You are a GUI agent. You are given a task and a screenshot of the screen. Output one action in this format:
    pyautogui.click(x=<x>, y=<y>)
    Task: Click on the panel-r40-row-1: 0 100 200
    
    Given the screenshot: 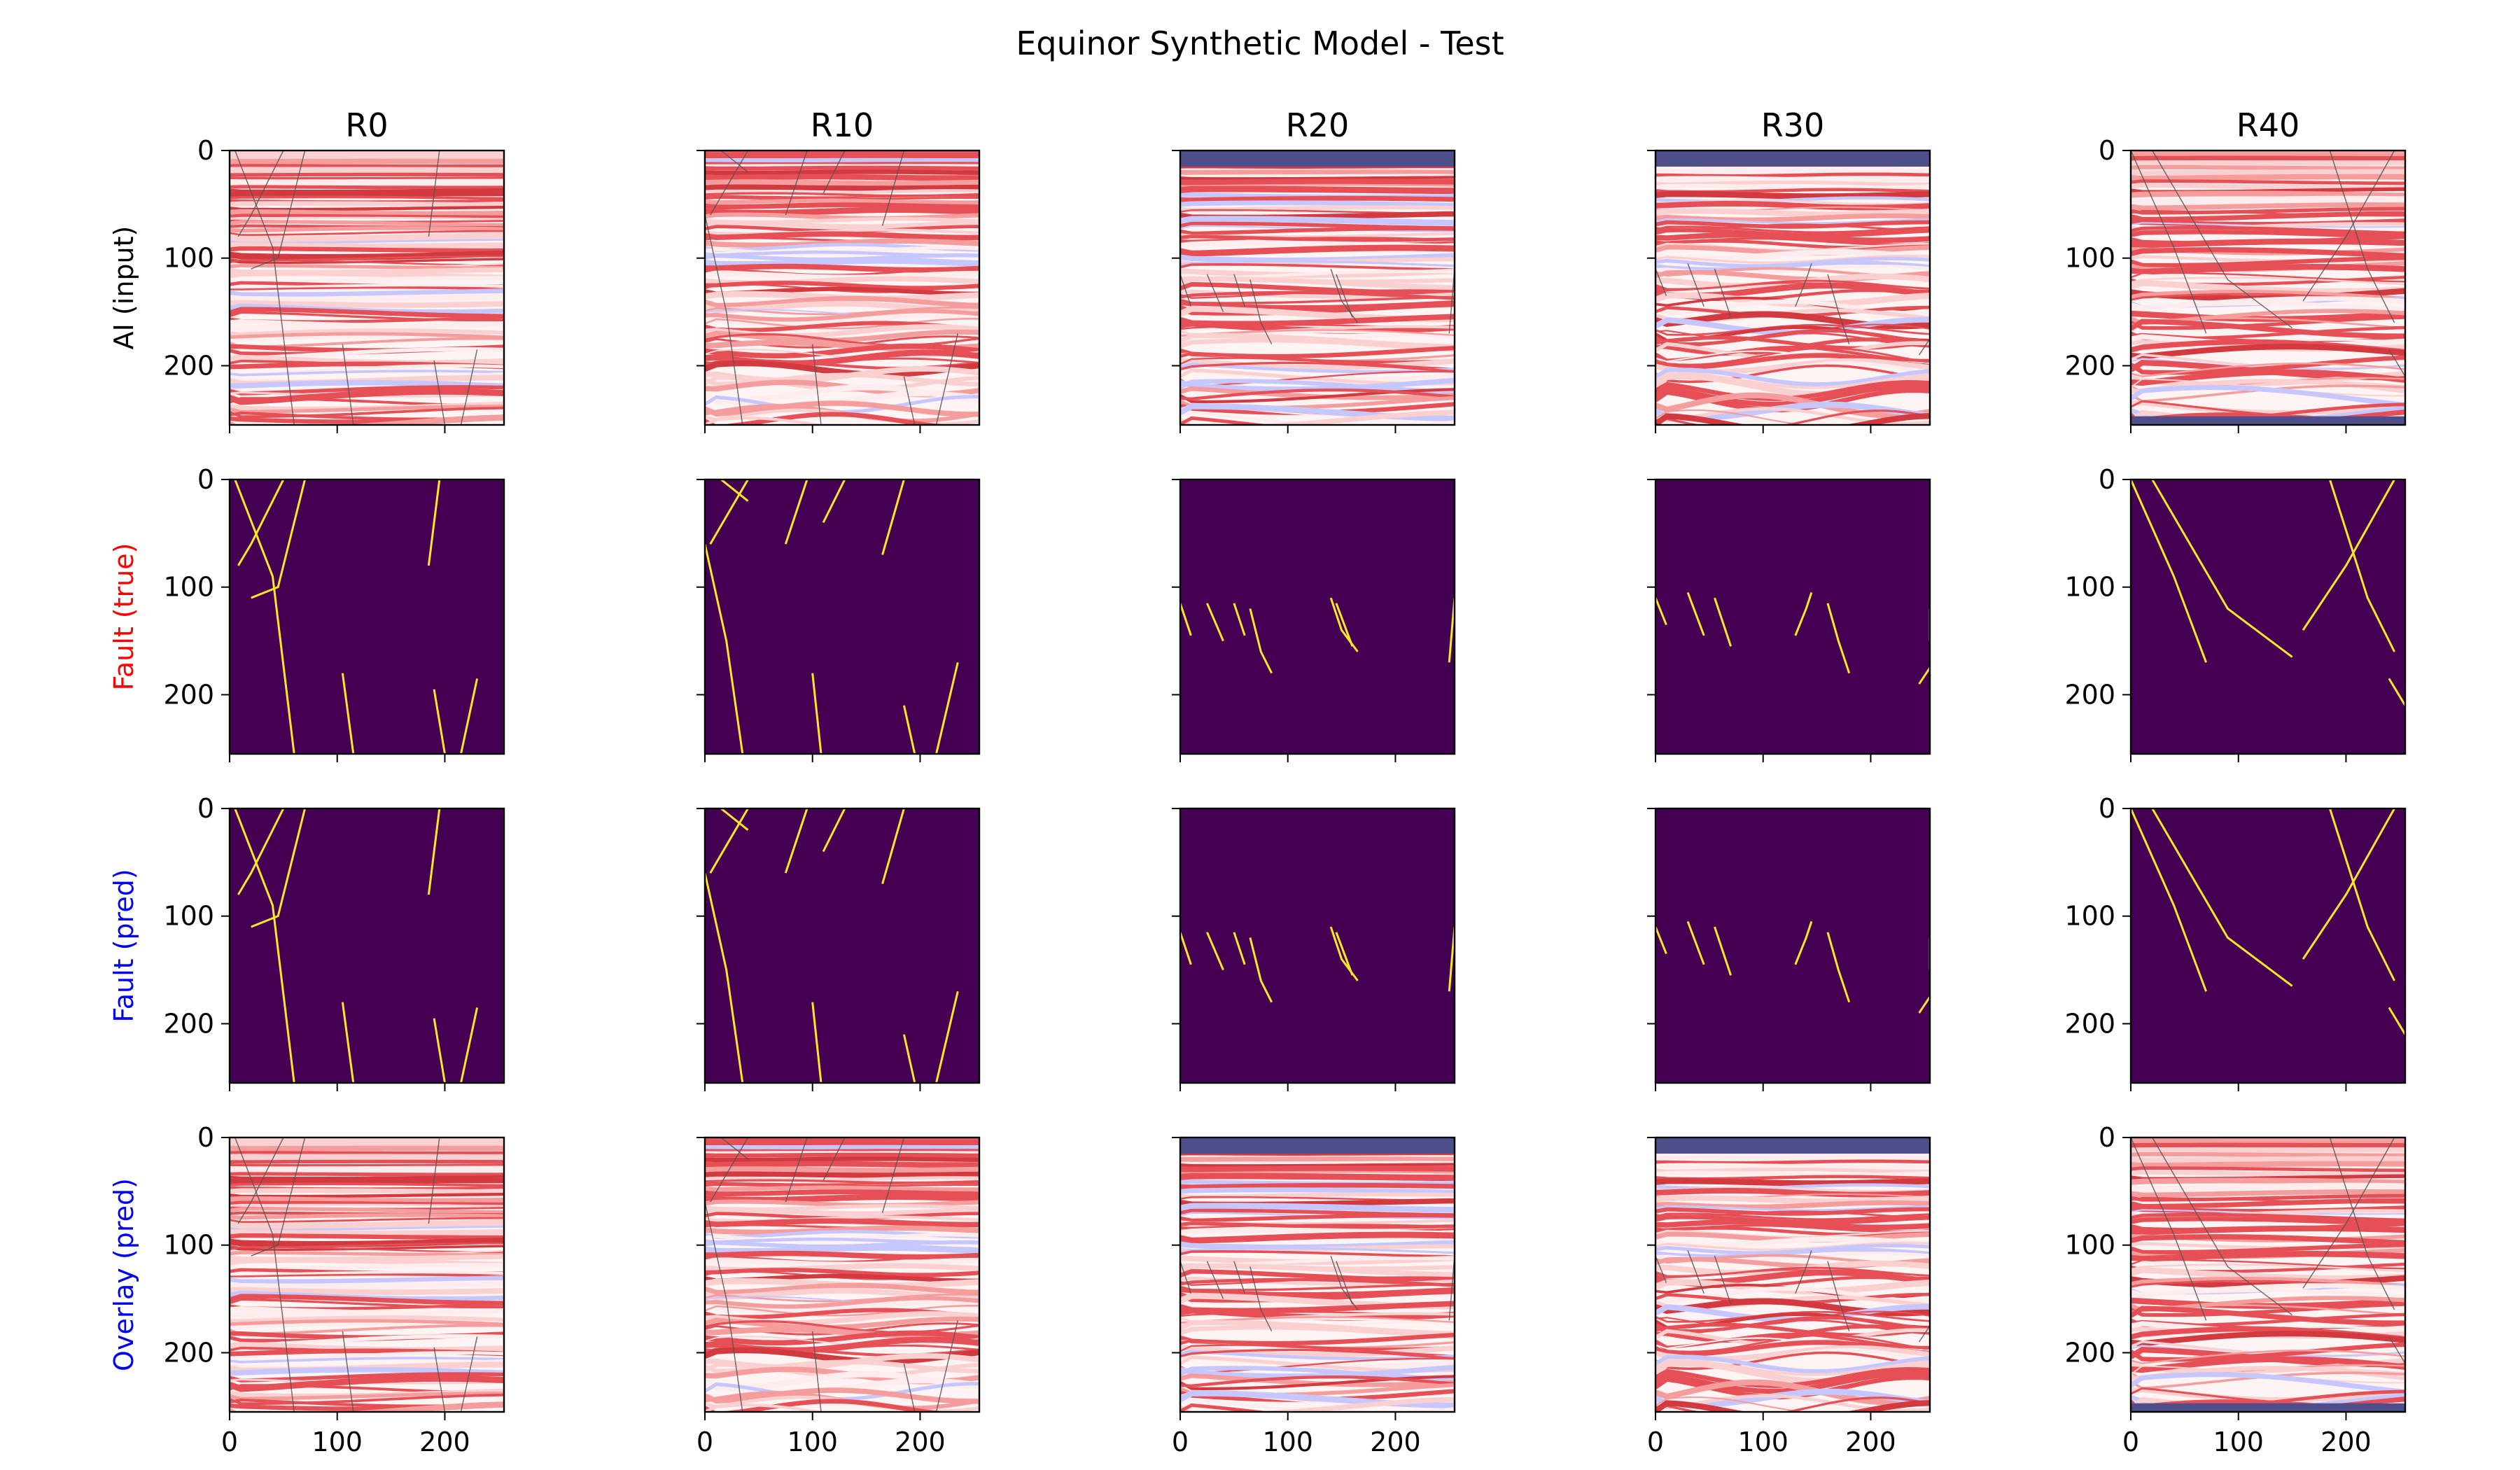 What is the action you would take?
    pyautogui.click(x=2235, y=284)
    